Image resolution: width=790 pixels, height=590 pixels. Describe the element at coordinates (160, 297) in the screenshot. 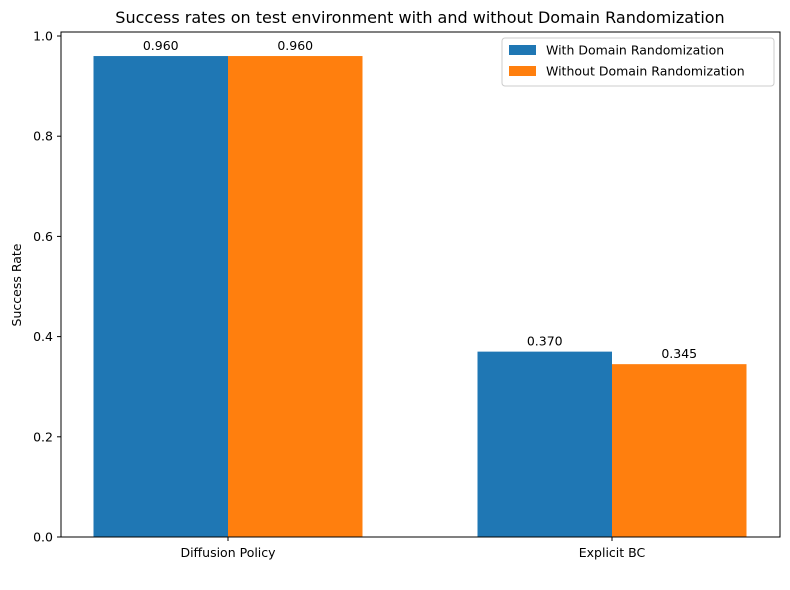

I see `bar-with-dr-diffusion-policy` at that location.